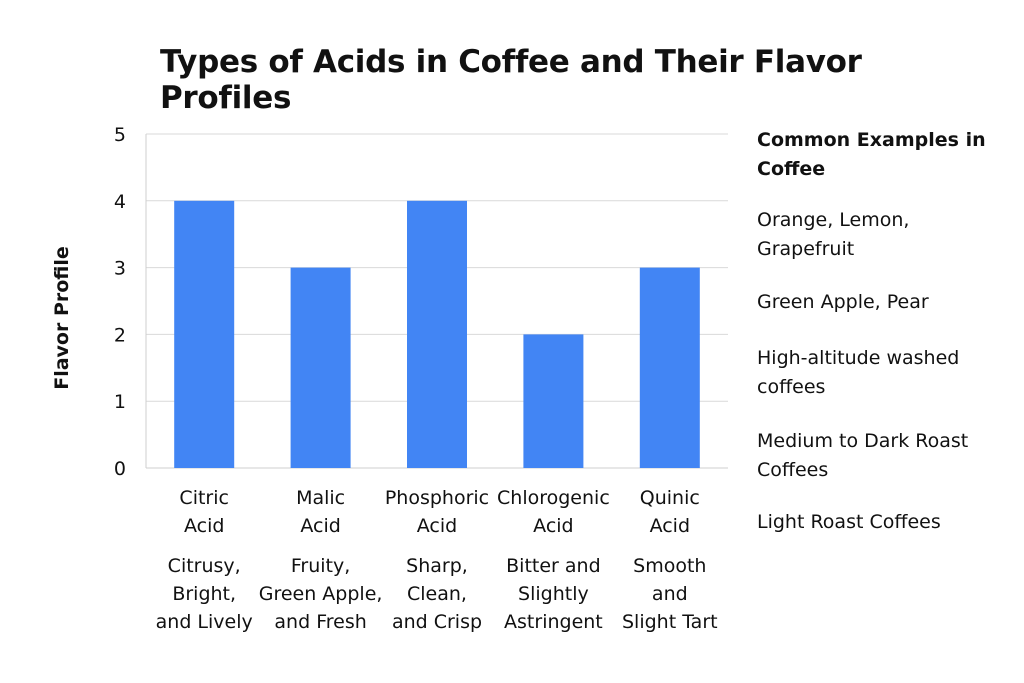  What do you see at coordinates (670, 594) in the screenshot?
I see `bar-description-4-1: and` at bounding box center [670, 594].